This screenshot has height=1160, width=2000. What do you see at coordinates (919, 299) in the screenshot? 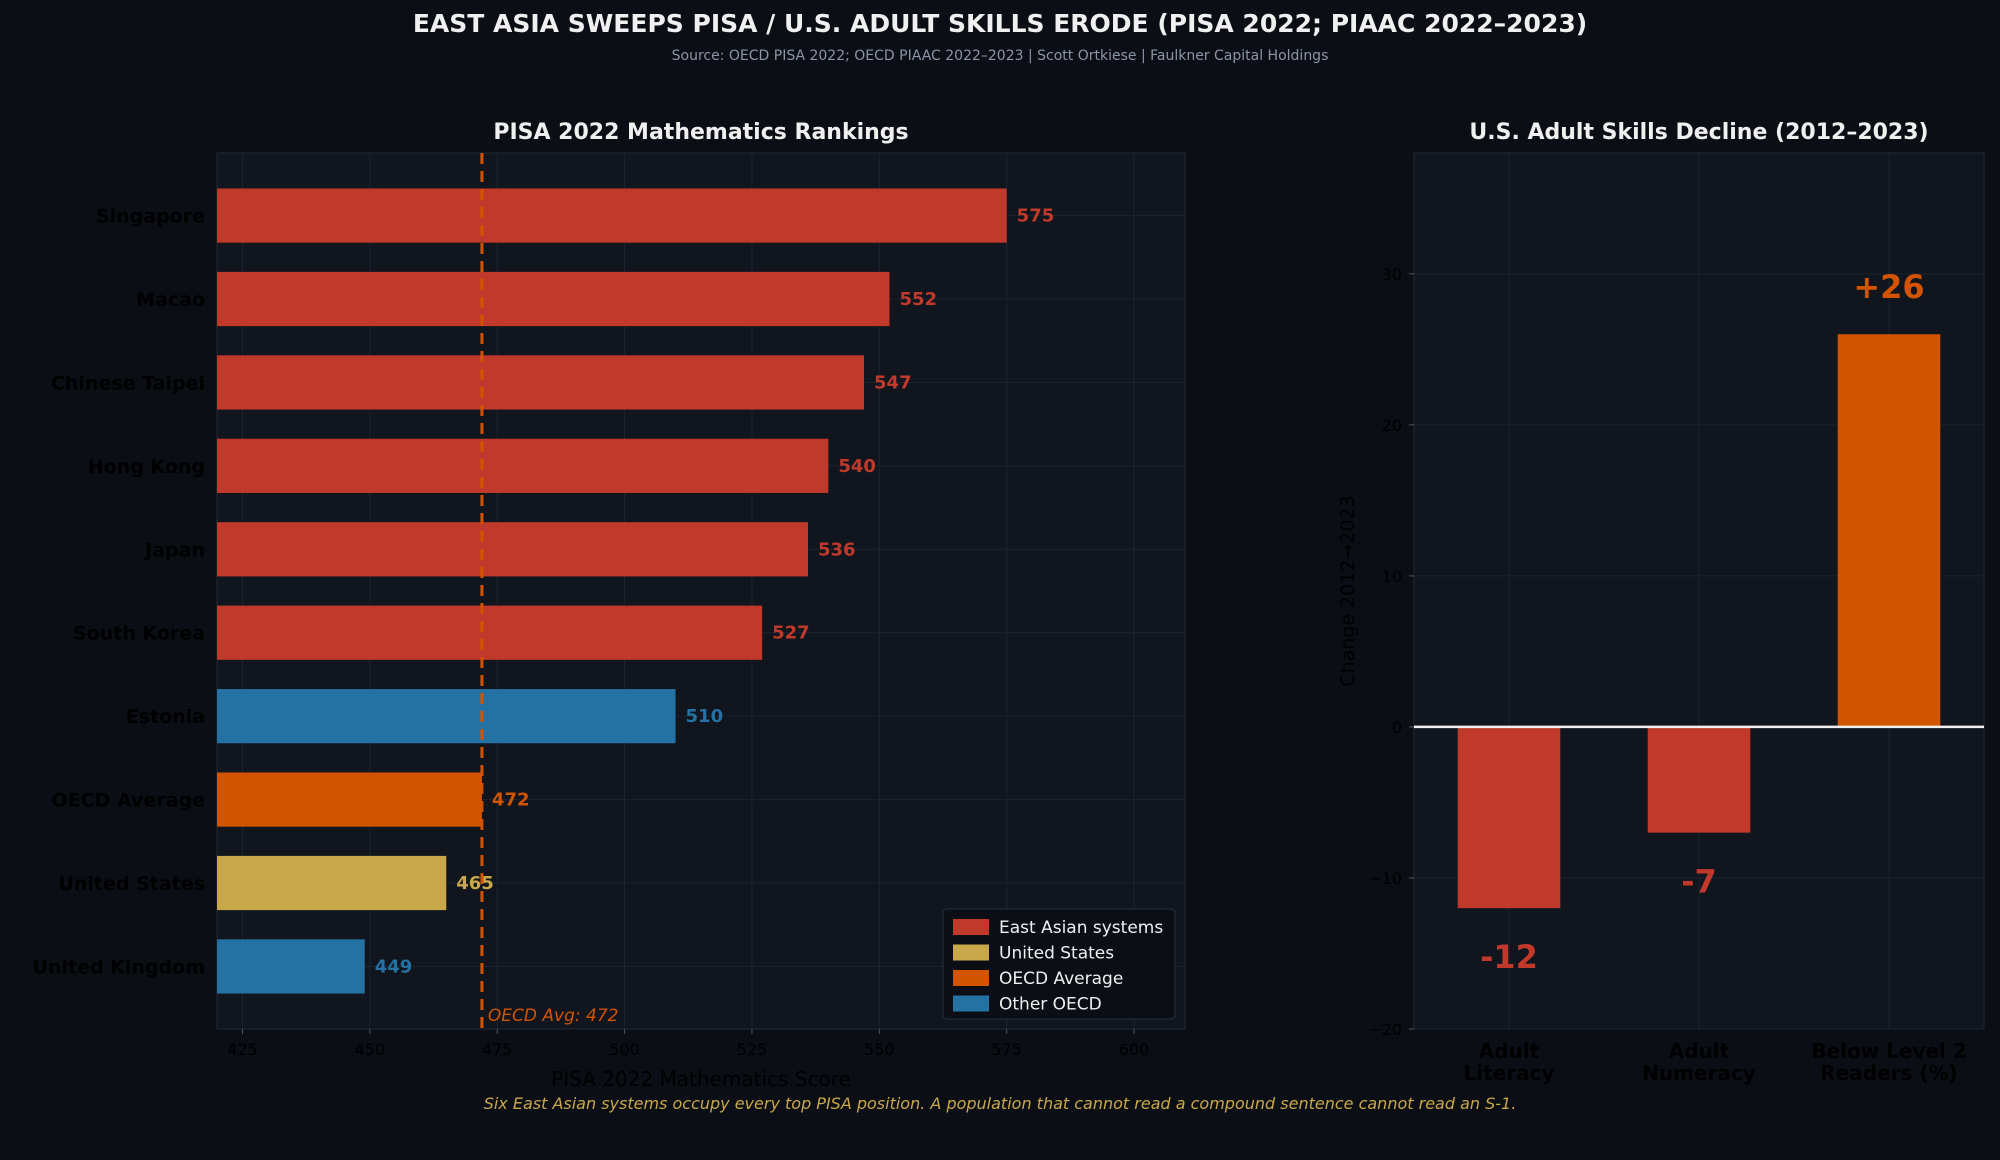
I see `bar-value-label: 552` at bounding box center [919, 299].